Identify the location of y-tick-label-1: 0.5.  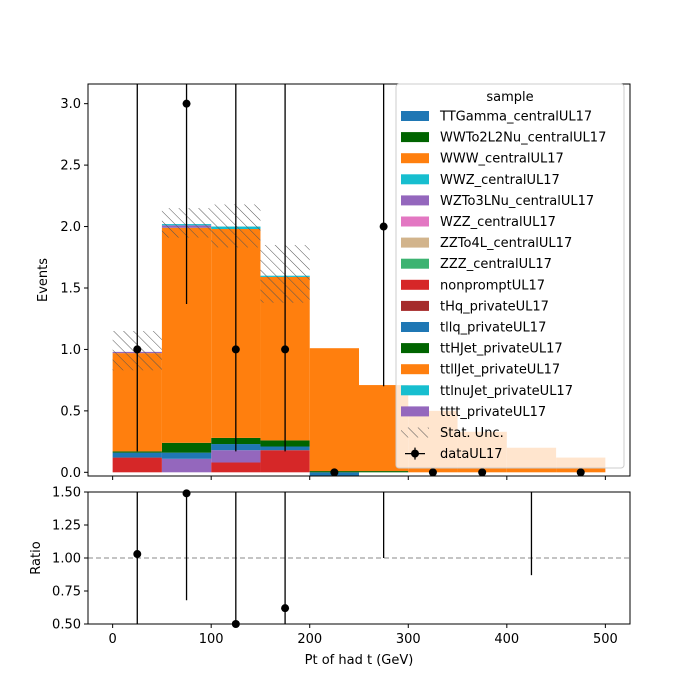
(70, 411).